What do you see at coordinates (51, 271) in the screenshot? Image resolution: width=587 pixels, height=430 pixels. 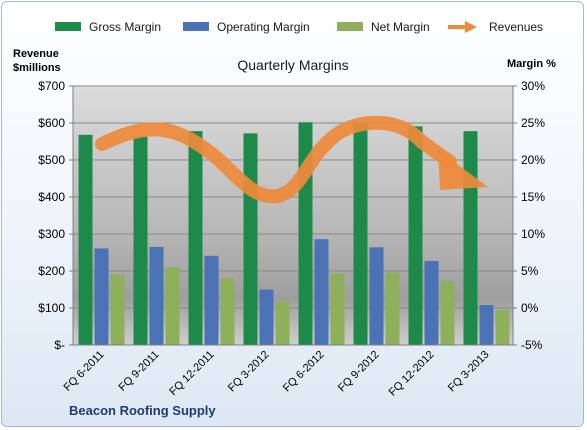 I see `y-left-tick-label: $200` at bounding box center [51, 271].